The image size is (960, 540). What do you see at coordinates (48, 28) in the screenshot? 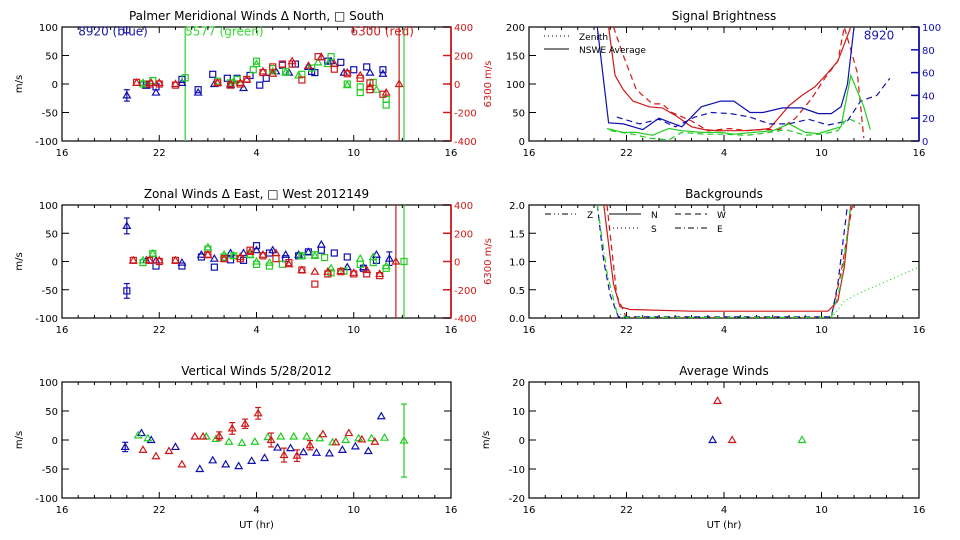
I see `y-tick-label: 100` at bounding box center [48, 28].